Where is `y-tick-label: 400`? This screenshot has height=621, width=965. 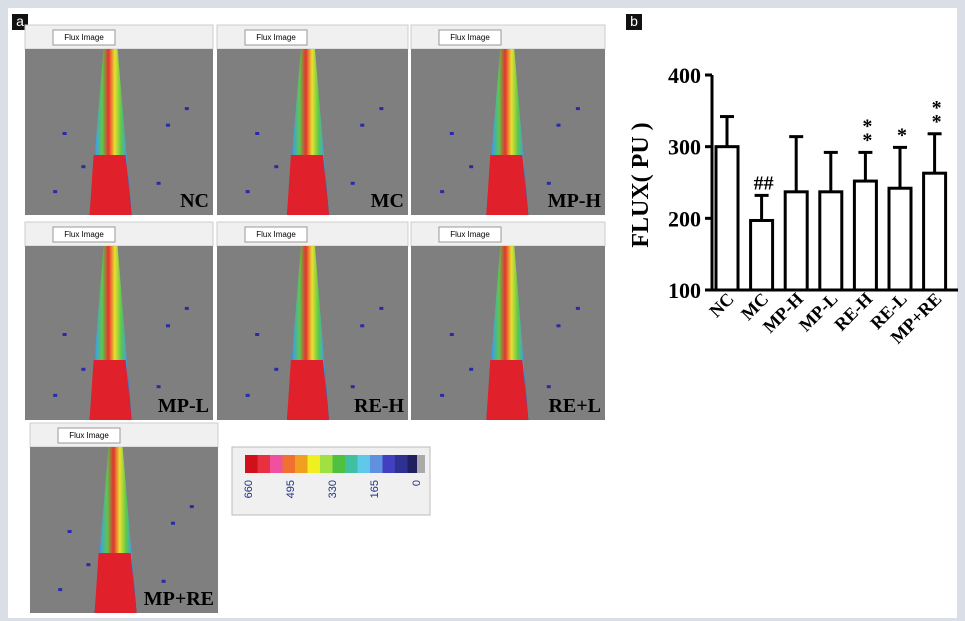 y-tick-label: 400 is located at coordinates (684, 75).